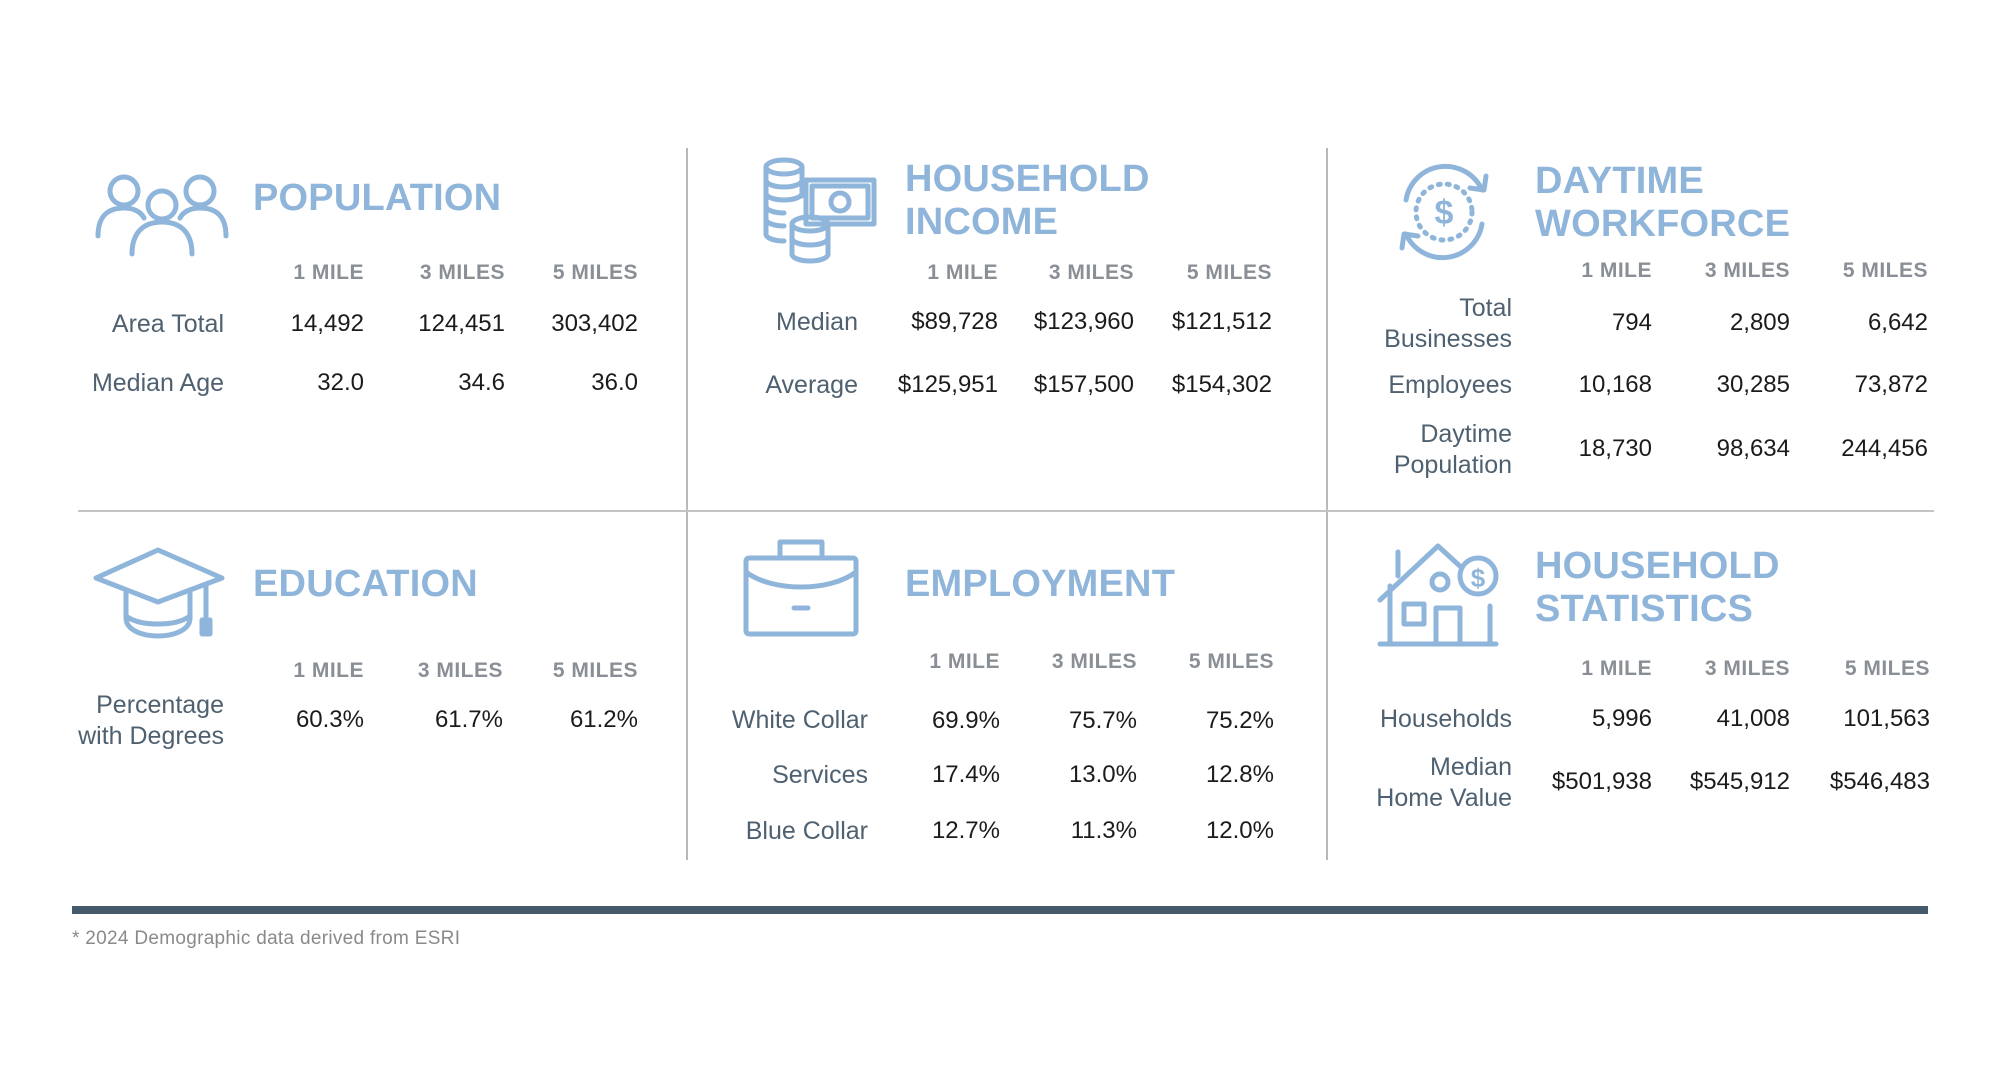 This screenshot has width=2000, height=1080. Describe the element at coordinates (1753, 718) in the screenshot. I see `households-3-miles: 41,008` at that location.